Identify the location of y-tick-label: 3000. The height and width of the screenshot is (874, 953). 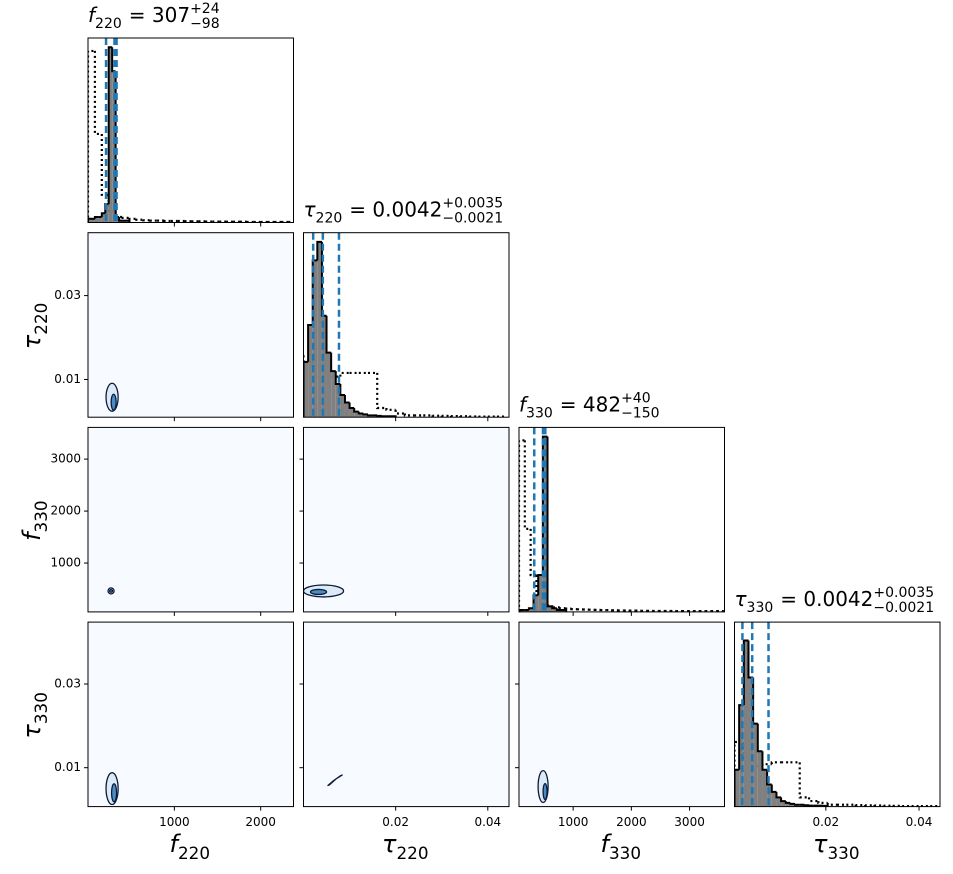
(65, 459).